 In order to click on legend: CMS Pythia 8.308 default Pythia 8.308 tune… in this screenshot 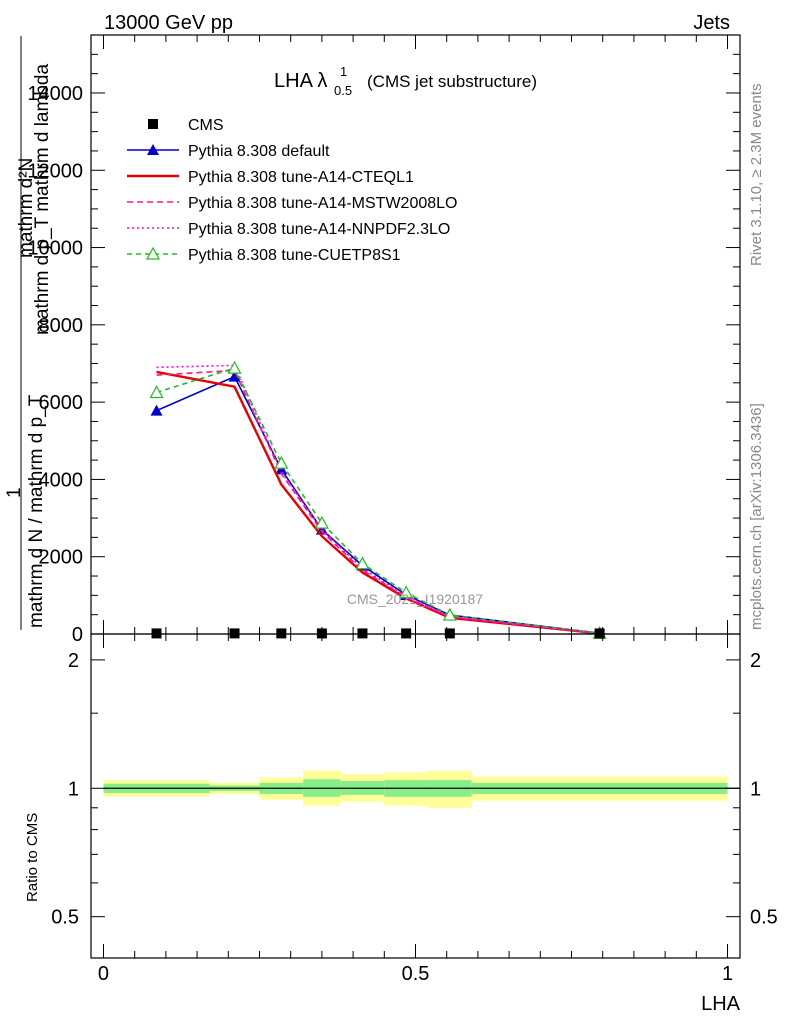, I will do `click(292, 190)`.